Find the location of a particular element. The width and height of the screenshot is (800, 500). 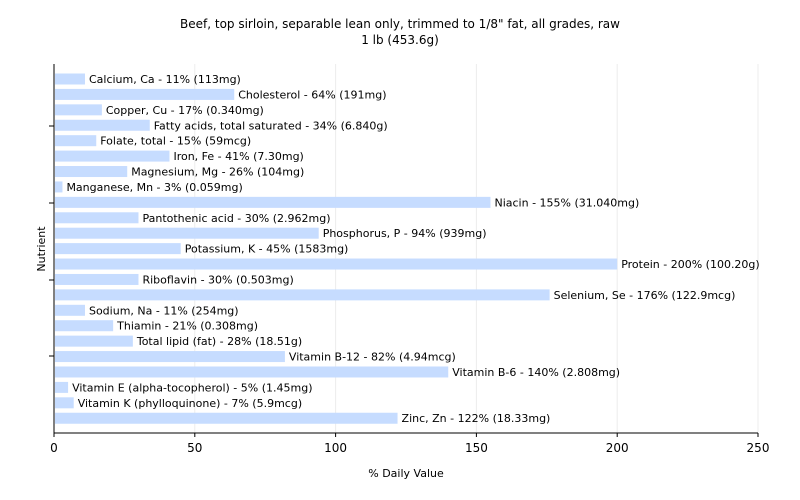

x-tick-label: 150 is located at coordinates (476, 448).